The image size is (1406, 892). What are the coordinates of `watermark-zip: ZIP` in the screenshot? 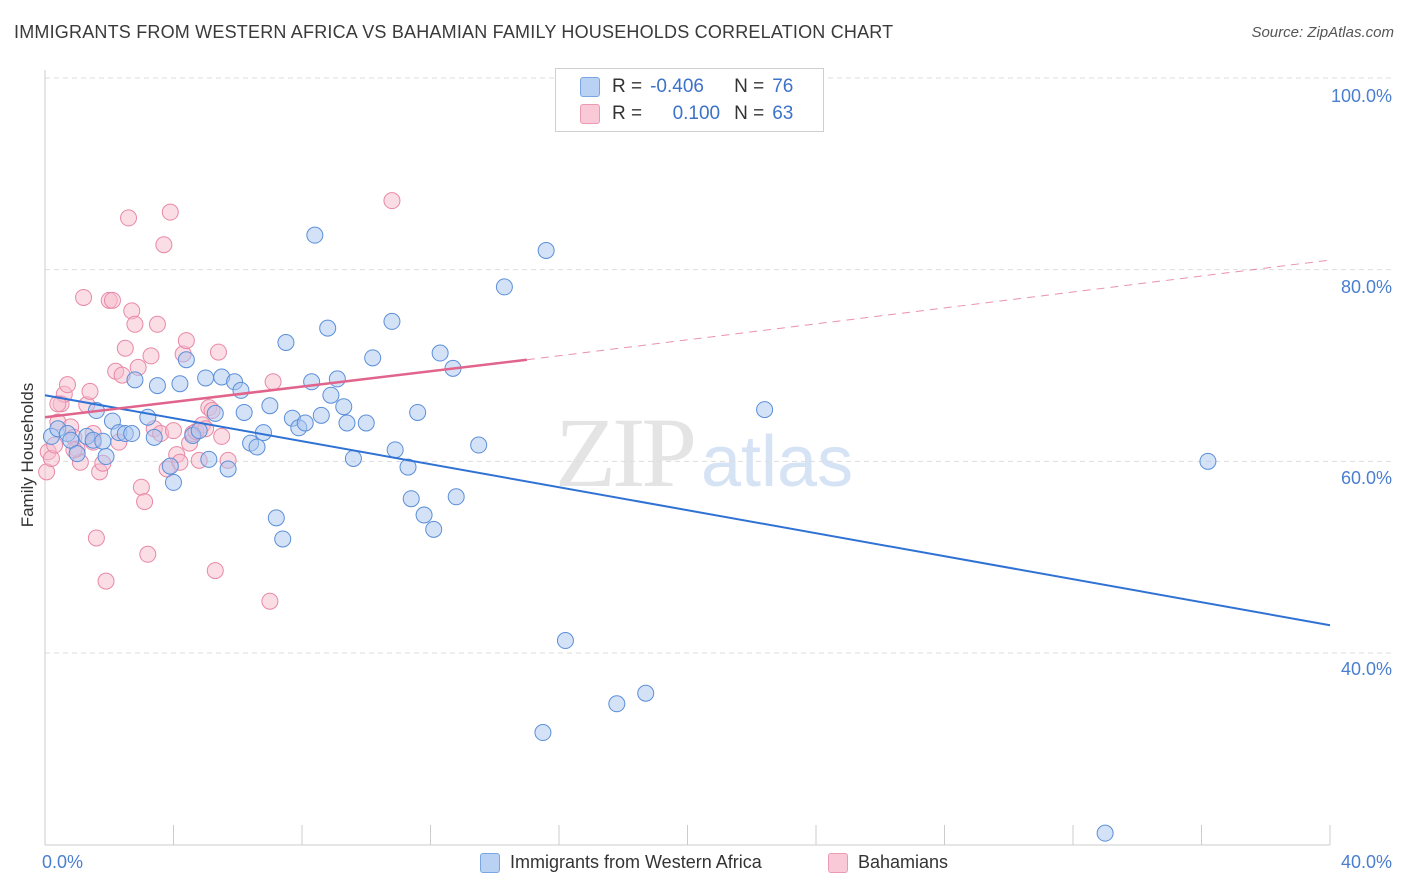 It's located at (626, 452).